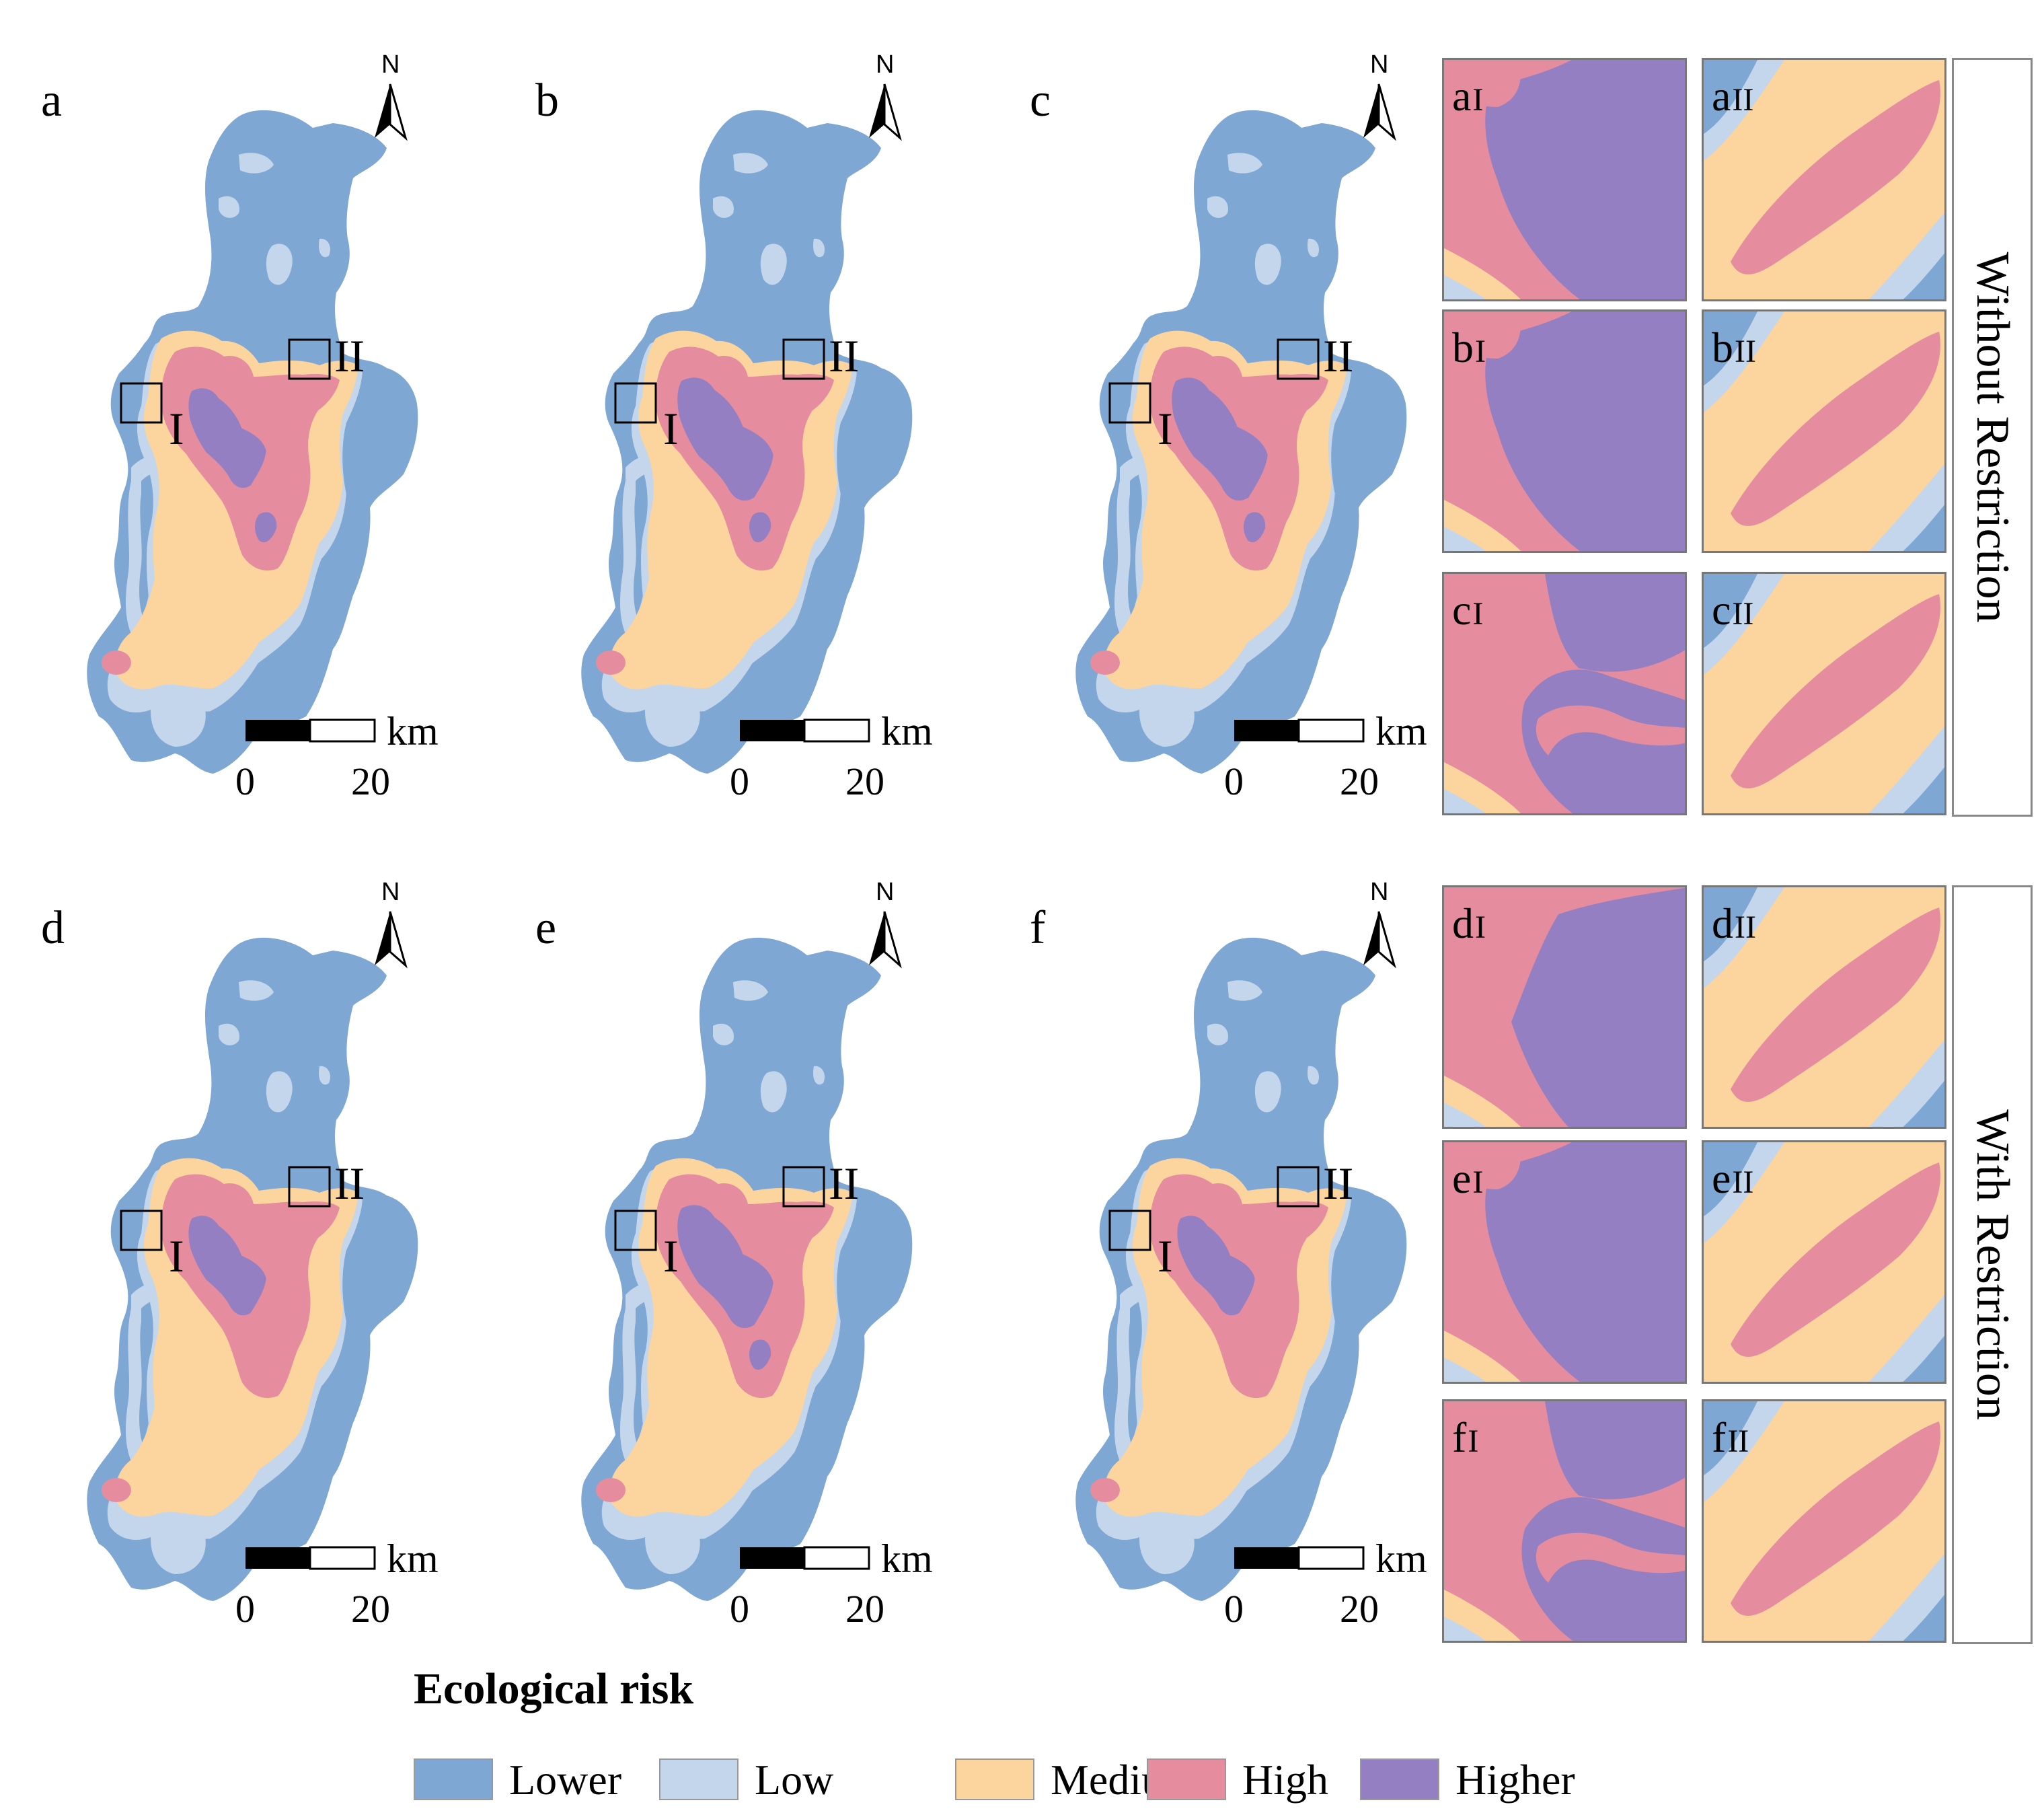 This screenshot has width=2044, height=1815. Describe the element at coordinates (565, 1780) in the screenshot. I see `legend-label-lower: Lower` at that location.